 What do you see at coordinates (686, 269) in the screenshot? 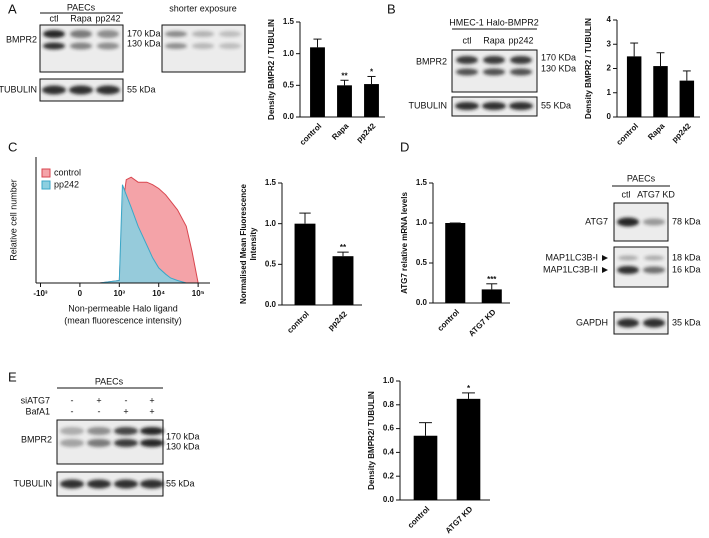
I see `undefined: 16 kDa` at bounding box center [686, 269].